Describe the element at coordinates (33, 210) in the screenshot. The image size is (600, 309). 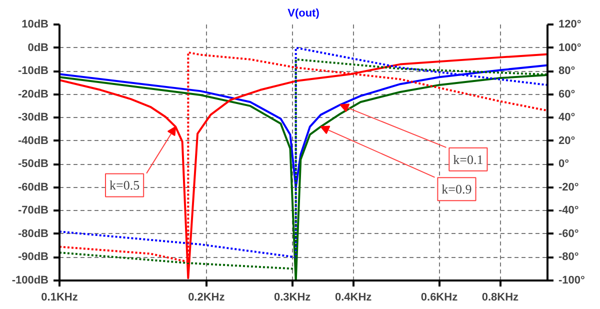
I see `y-tick-label: -70dB` at that location.